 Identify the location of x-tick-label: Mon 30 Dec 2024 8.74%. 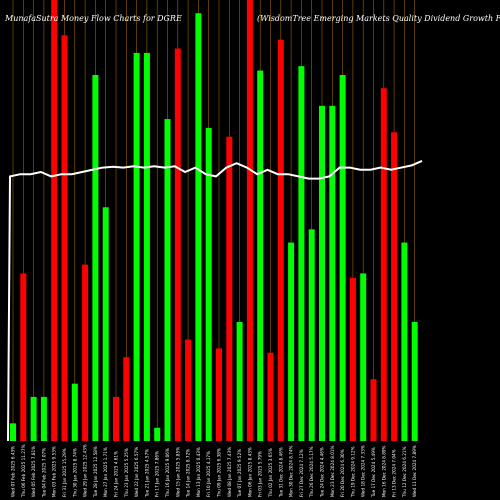
(291, 471).